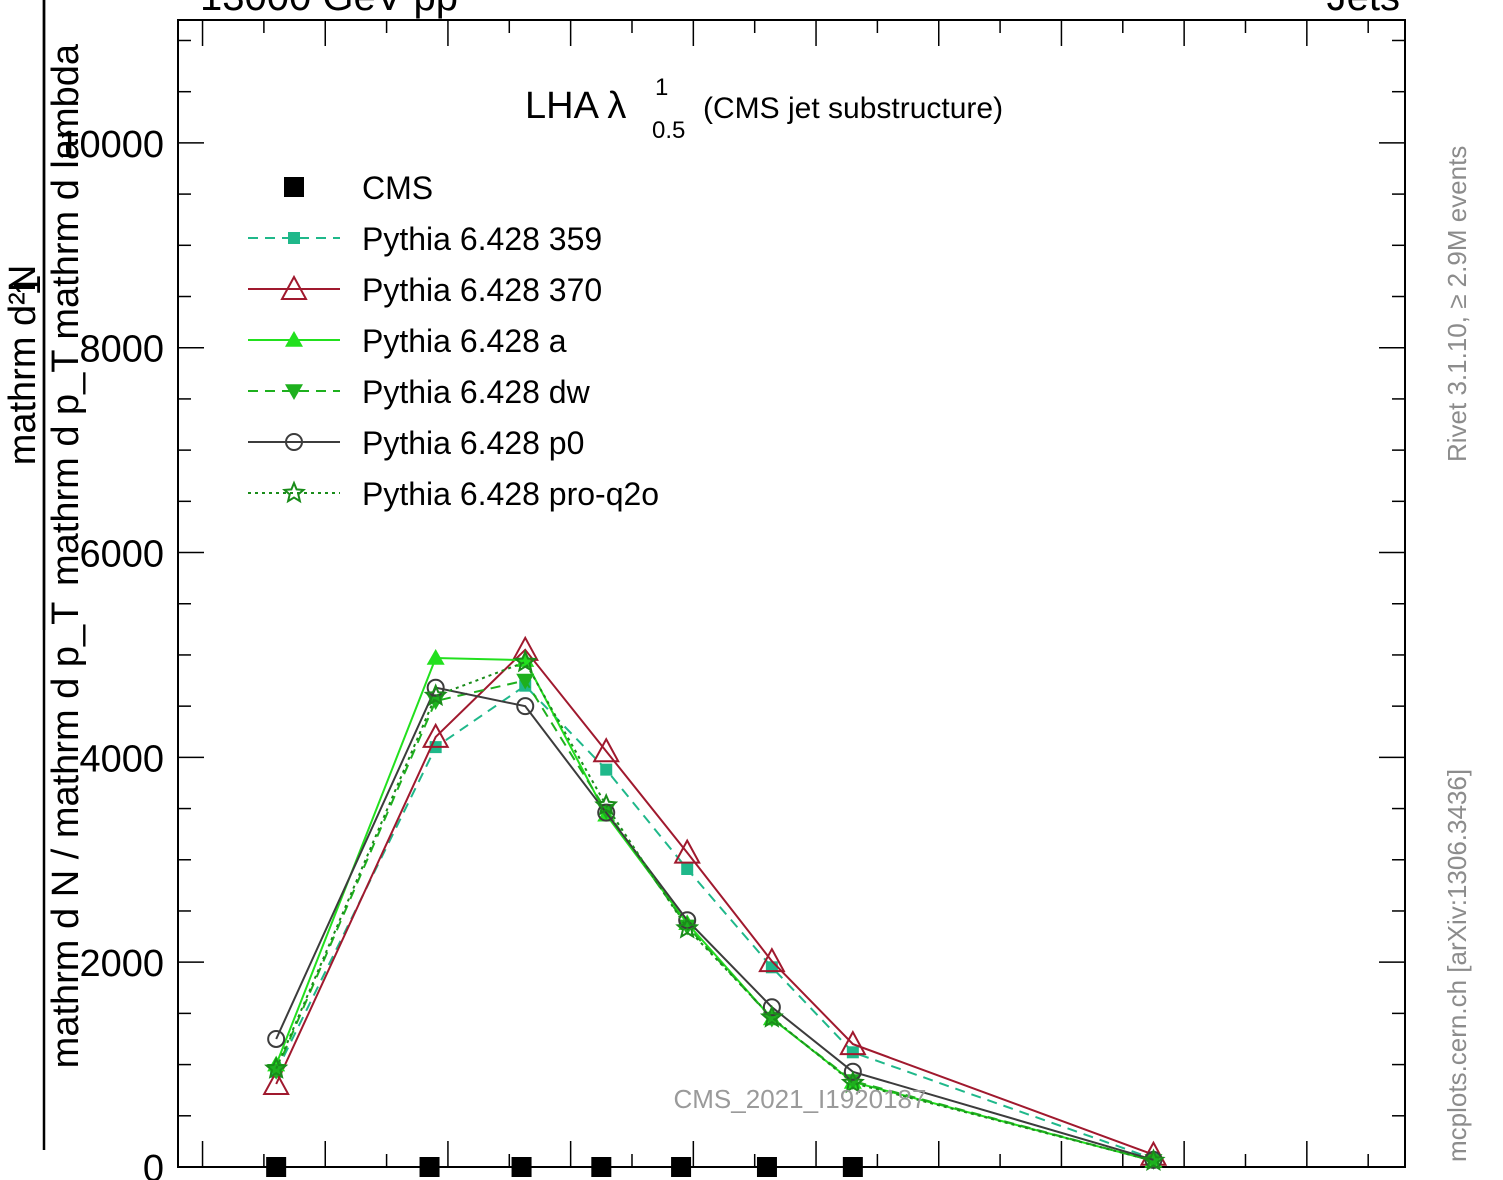  Describe the element at coordinates (66, 835) in the screenshot. I see `ylabel-outer-denominator: mathrm d N / mathrm d p_T` at that location.